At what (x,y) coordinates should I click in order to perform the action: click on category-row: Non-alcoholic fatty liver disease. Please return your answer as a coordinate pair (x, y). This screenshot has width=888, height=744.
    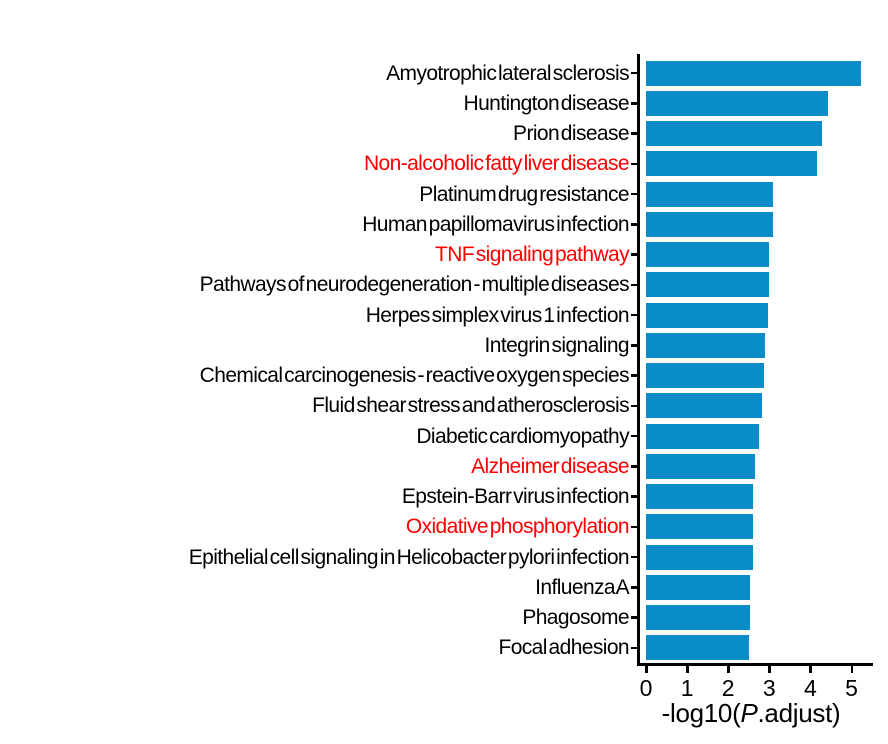
    Looking at the image, I should click on (318, 164).